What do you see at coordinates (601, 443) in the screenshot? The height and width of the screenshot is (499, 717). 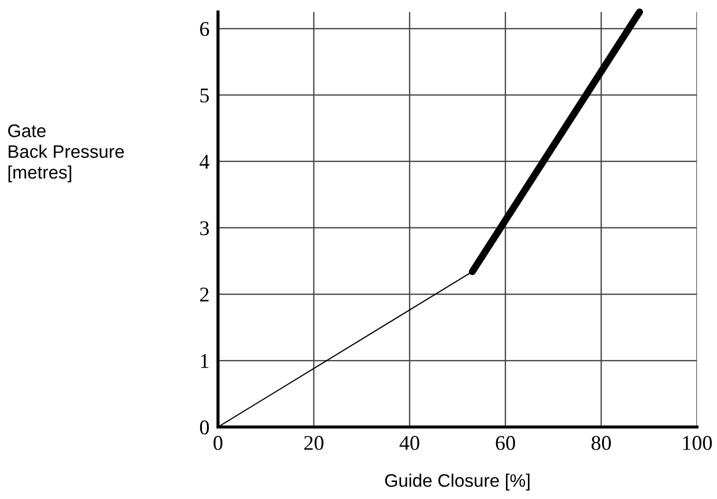 I see `x-tick-label: 80` at bounding box center [601, 443].